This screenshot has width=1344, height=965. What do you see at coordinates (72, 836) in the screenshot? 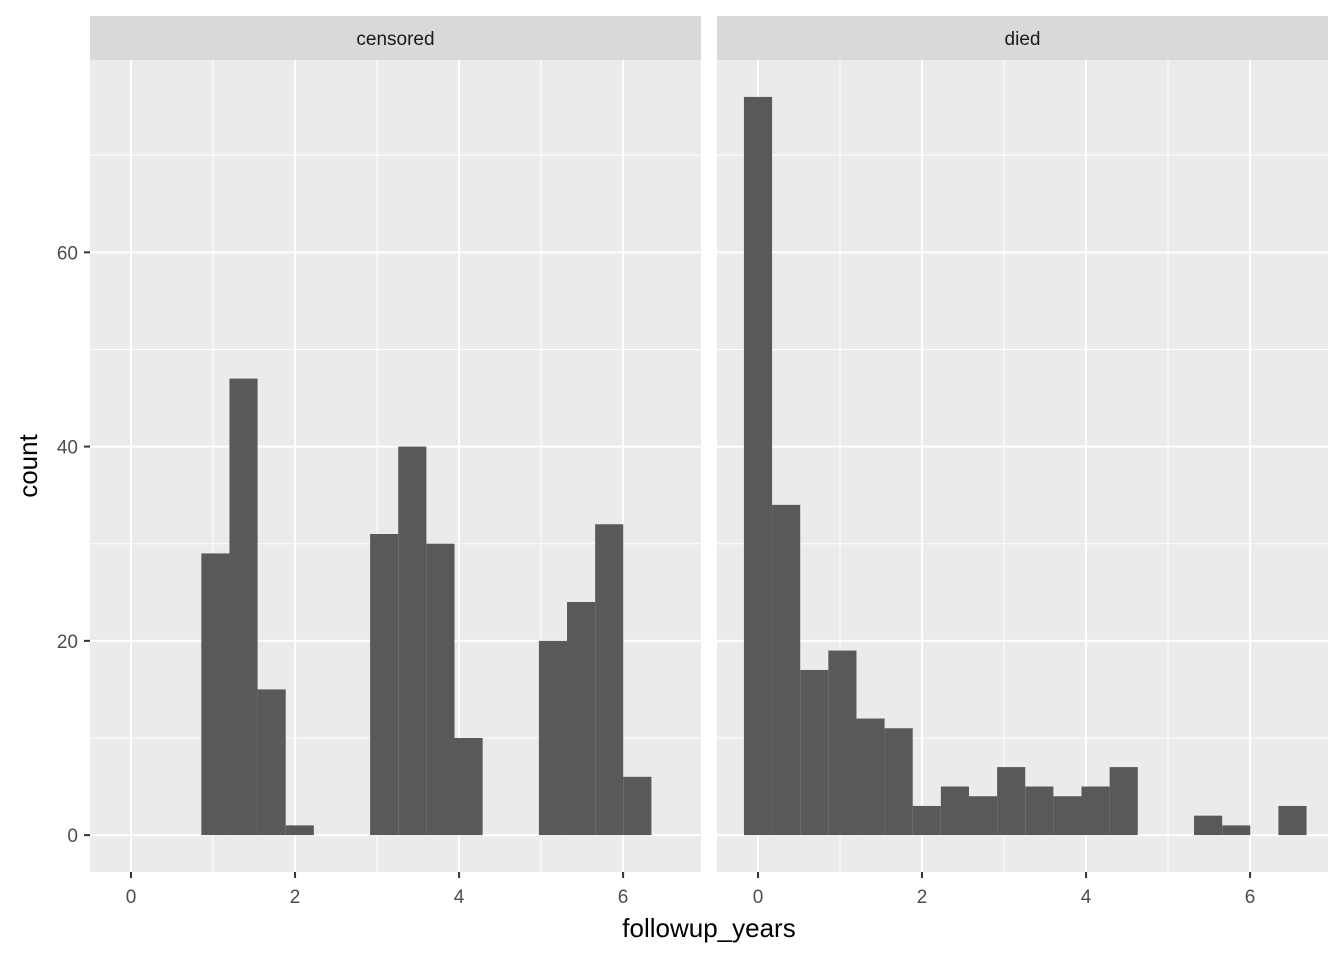
I see `y-tick-label: 0` at bounding box center [72, 836].